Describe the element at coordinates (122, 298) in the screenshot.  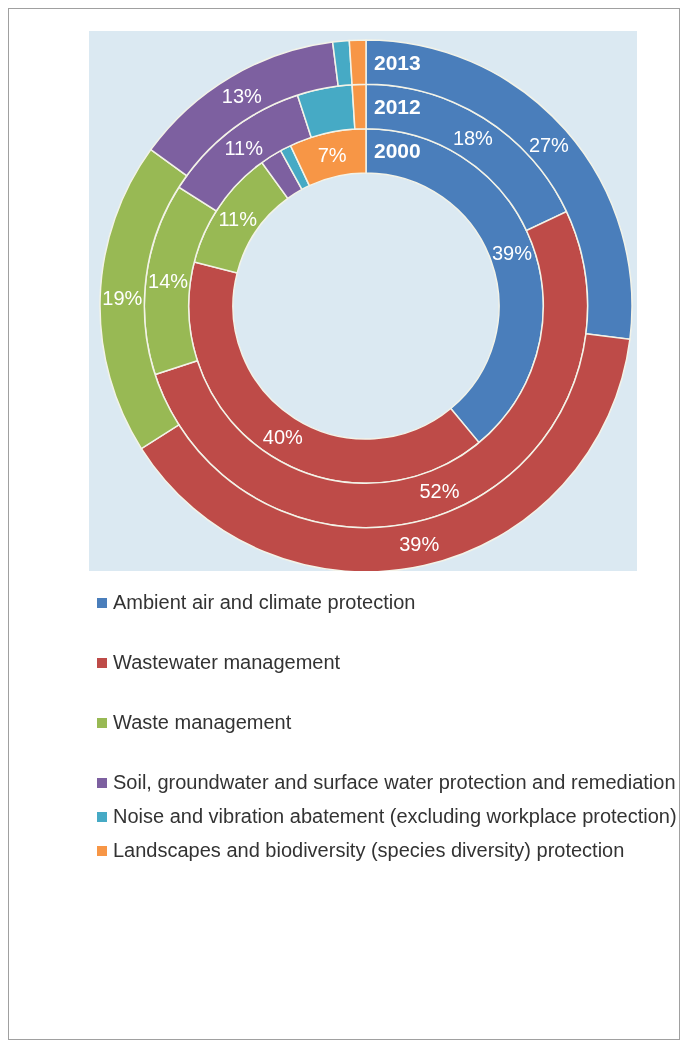
I see `data-label: 19%` at that location.